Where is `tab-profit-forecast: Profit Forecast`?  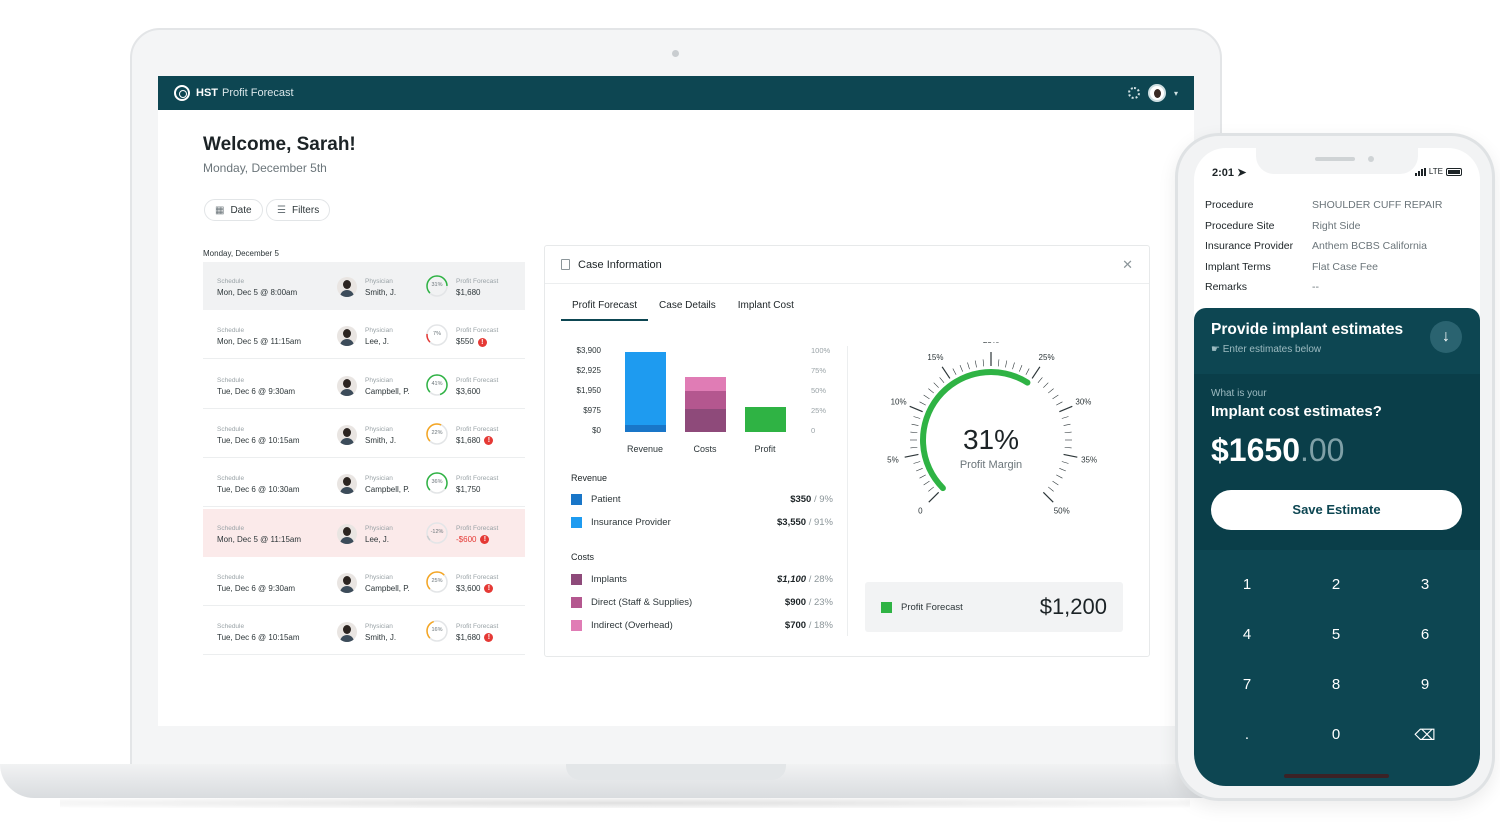
tab-profit-forecast: Profit Forecast is located at coordinates (605, 310).